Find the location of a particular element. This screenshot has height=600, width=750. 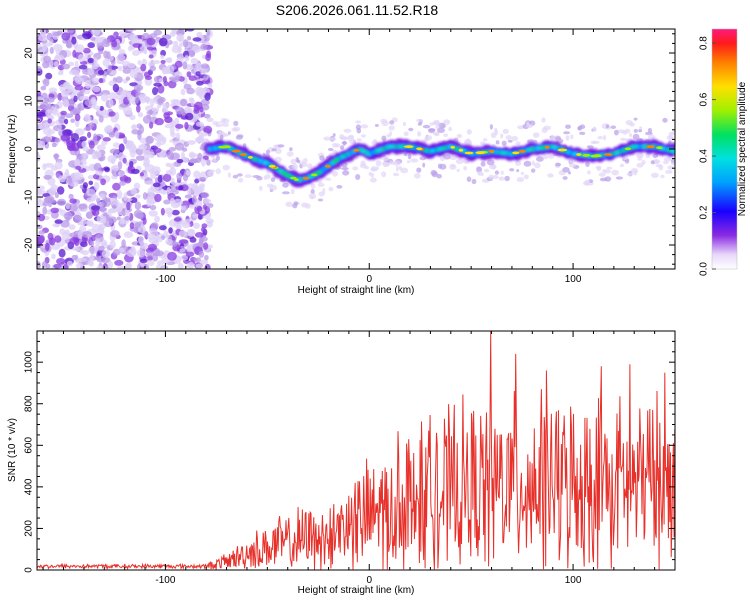

colorbar-tick-label: 0.0 is located at coordinates (704, 269).